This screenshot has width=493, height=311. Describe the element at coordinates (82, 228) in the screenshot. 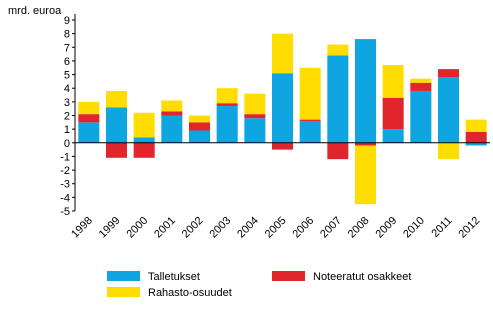

I see `x-tick-label: 1998` at that location.